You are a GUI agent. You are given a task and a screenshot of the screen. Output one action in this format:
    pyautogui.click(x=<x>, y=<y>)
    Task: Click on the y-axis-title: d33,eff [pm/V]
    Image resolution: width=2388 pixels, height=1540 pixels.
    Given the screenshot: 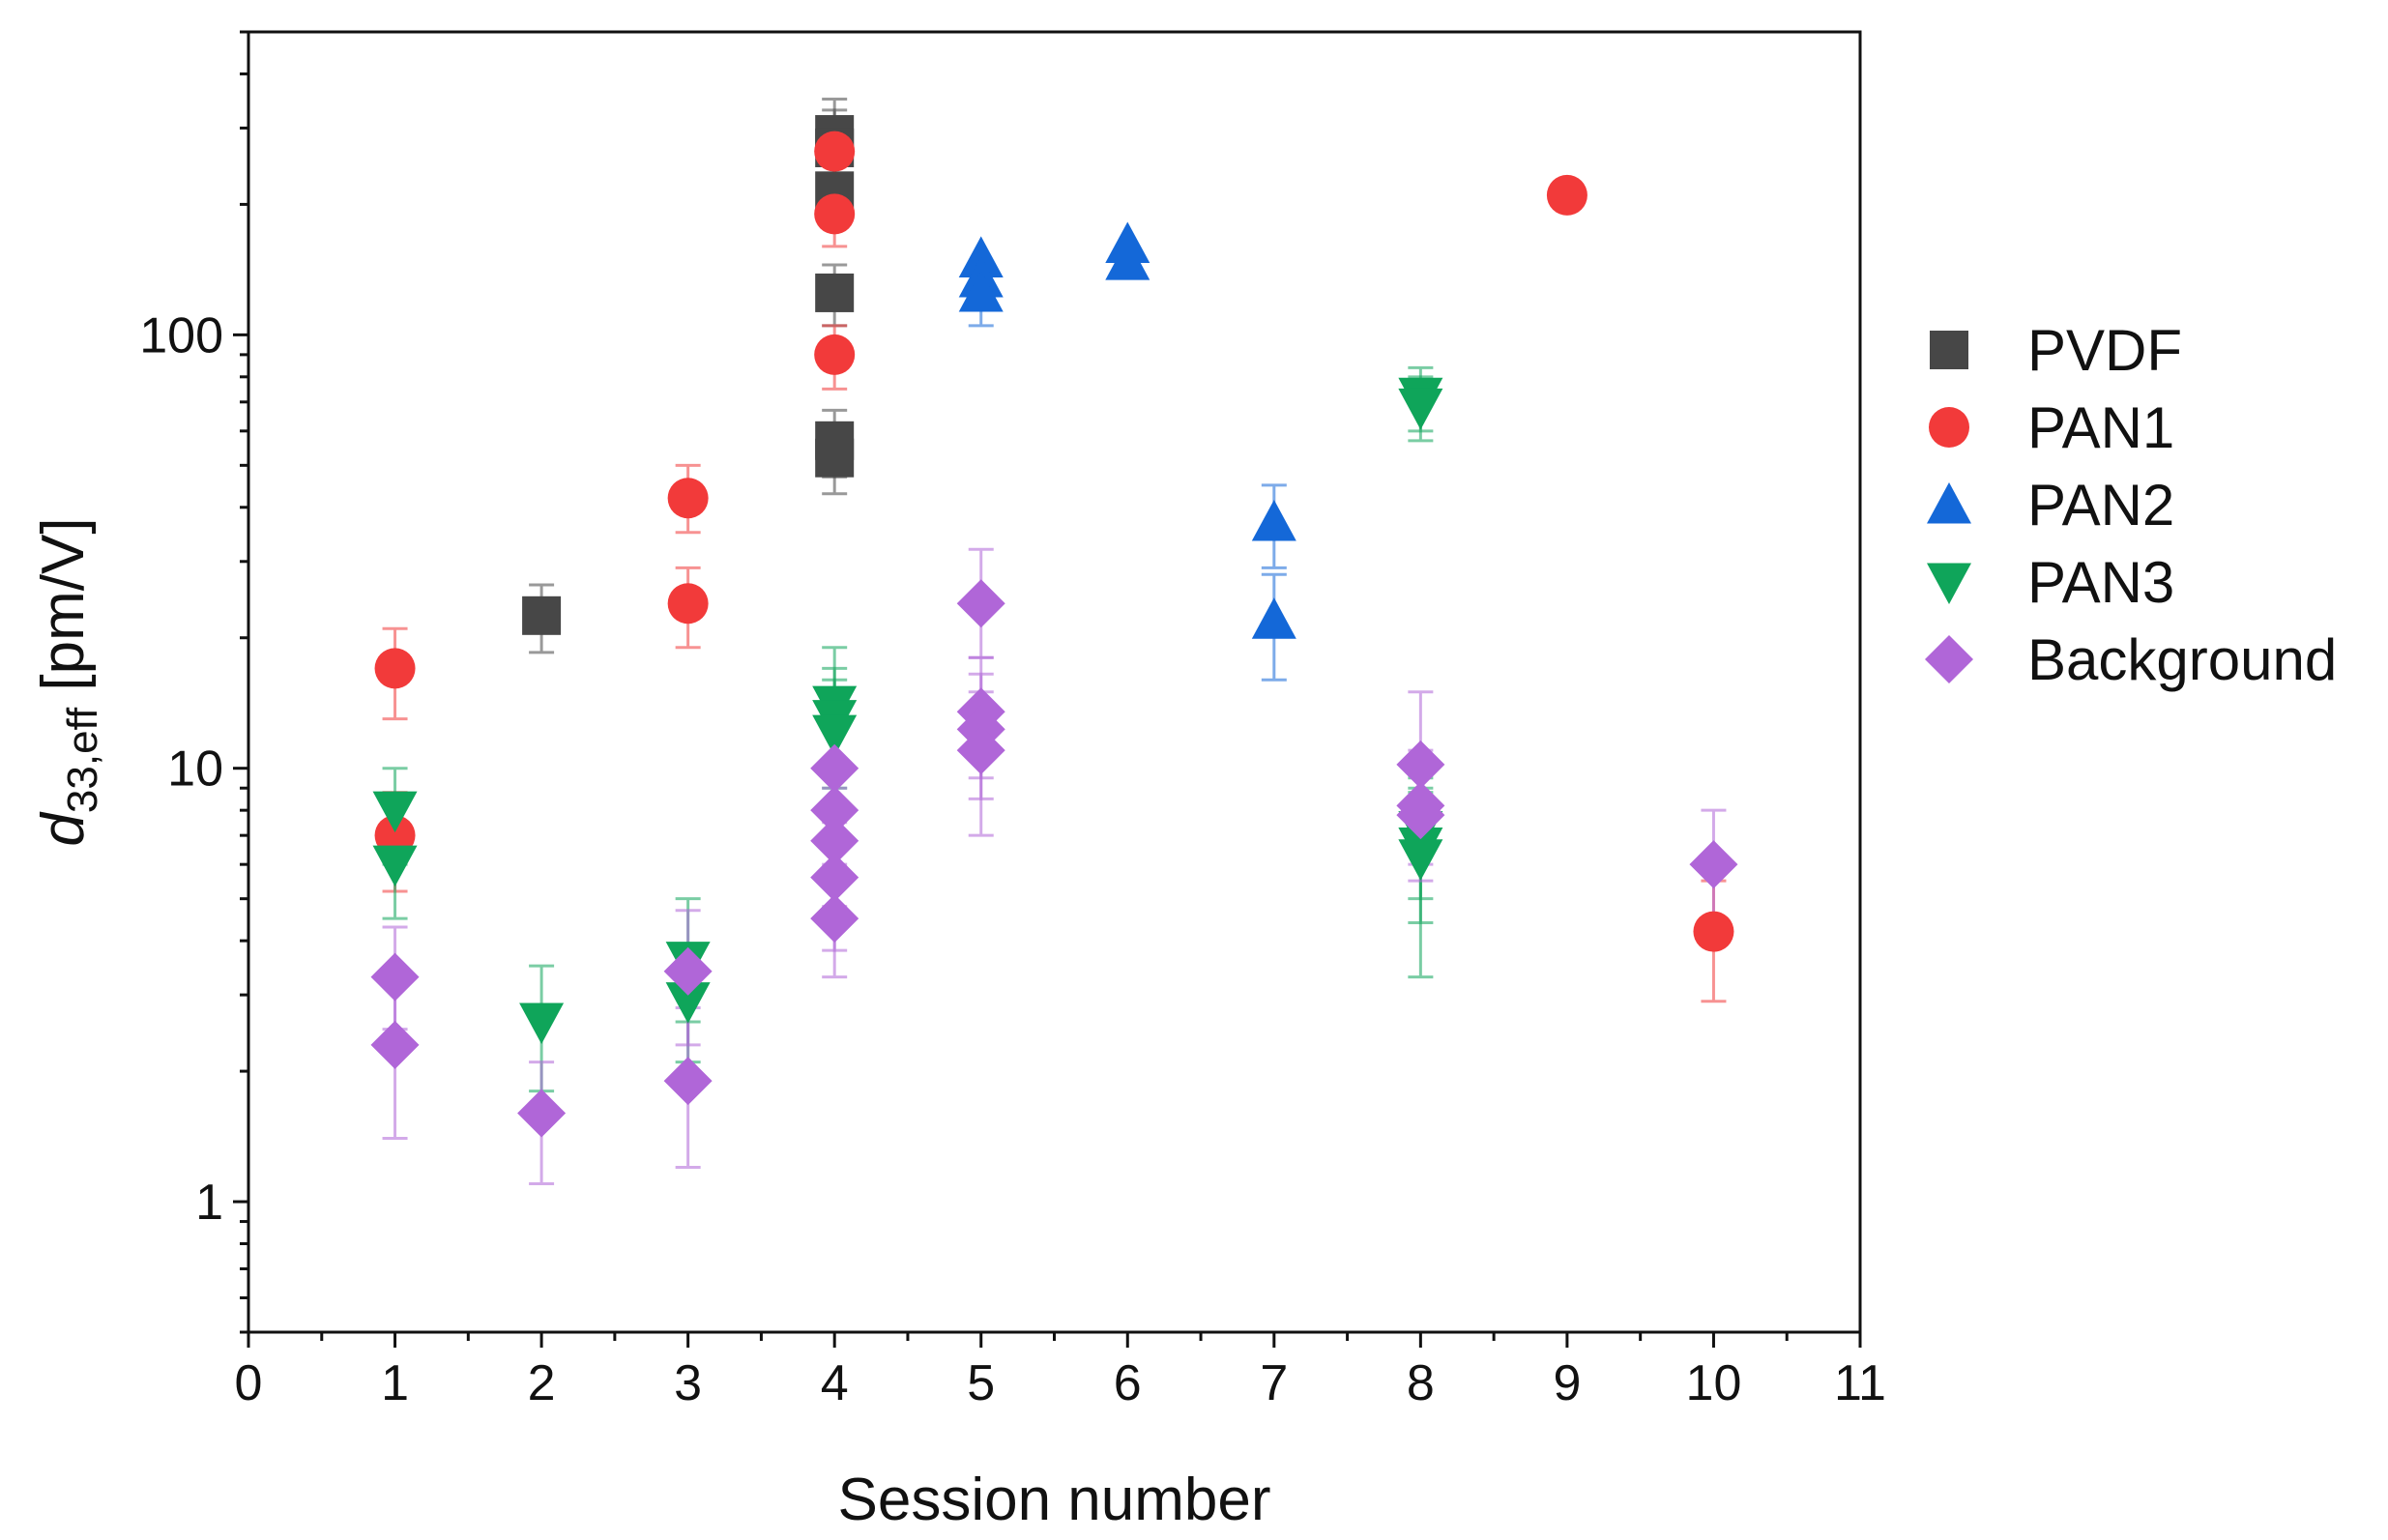 What is the action you would take?
    pyautogui.click(x=68, y=681)
    